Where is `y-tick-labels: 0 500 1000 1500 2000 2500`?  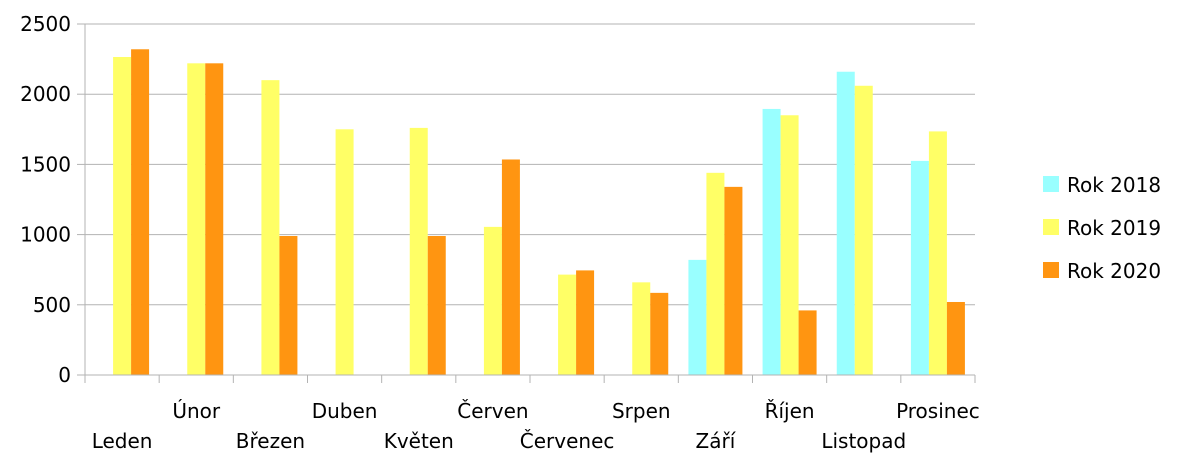
y-tick-labels: 0 500 1000 1500 2000 2500 is located at coordinates (45, 199).